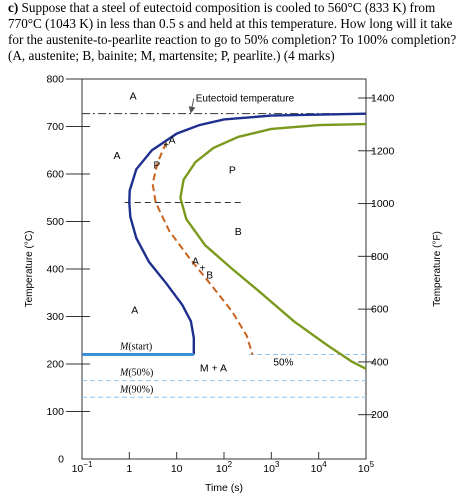 The width and height of the screenshot is (474, 504). I want to click on region-label: B, so click(238, 232).